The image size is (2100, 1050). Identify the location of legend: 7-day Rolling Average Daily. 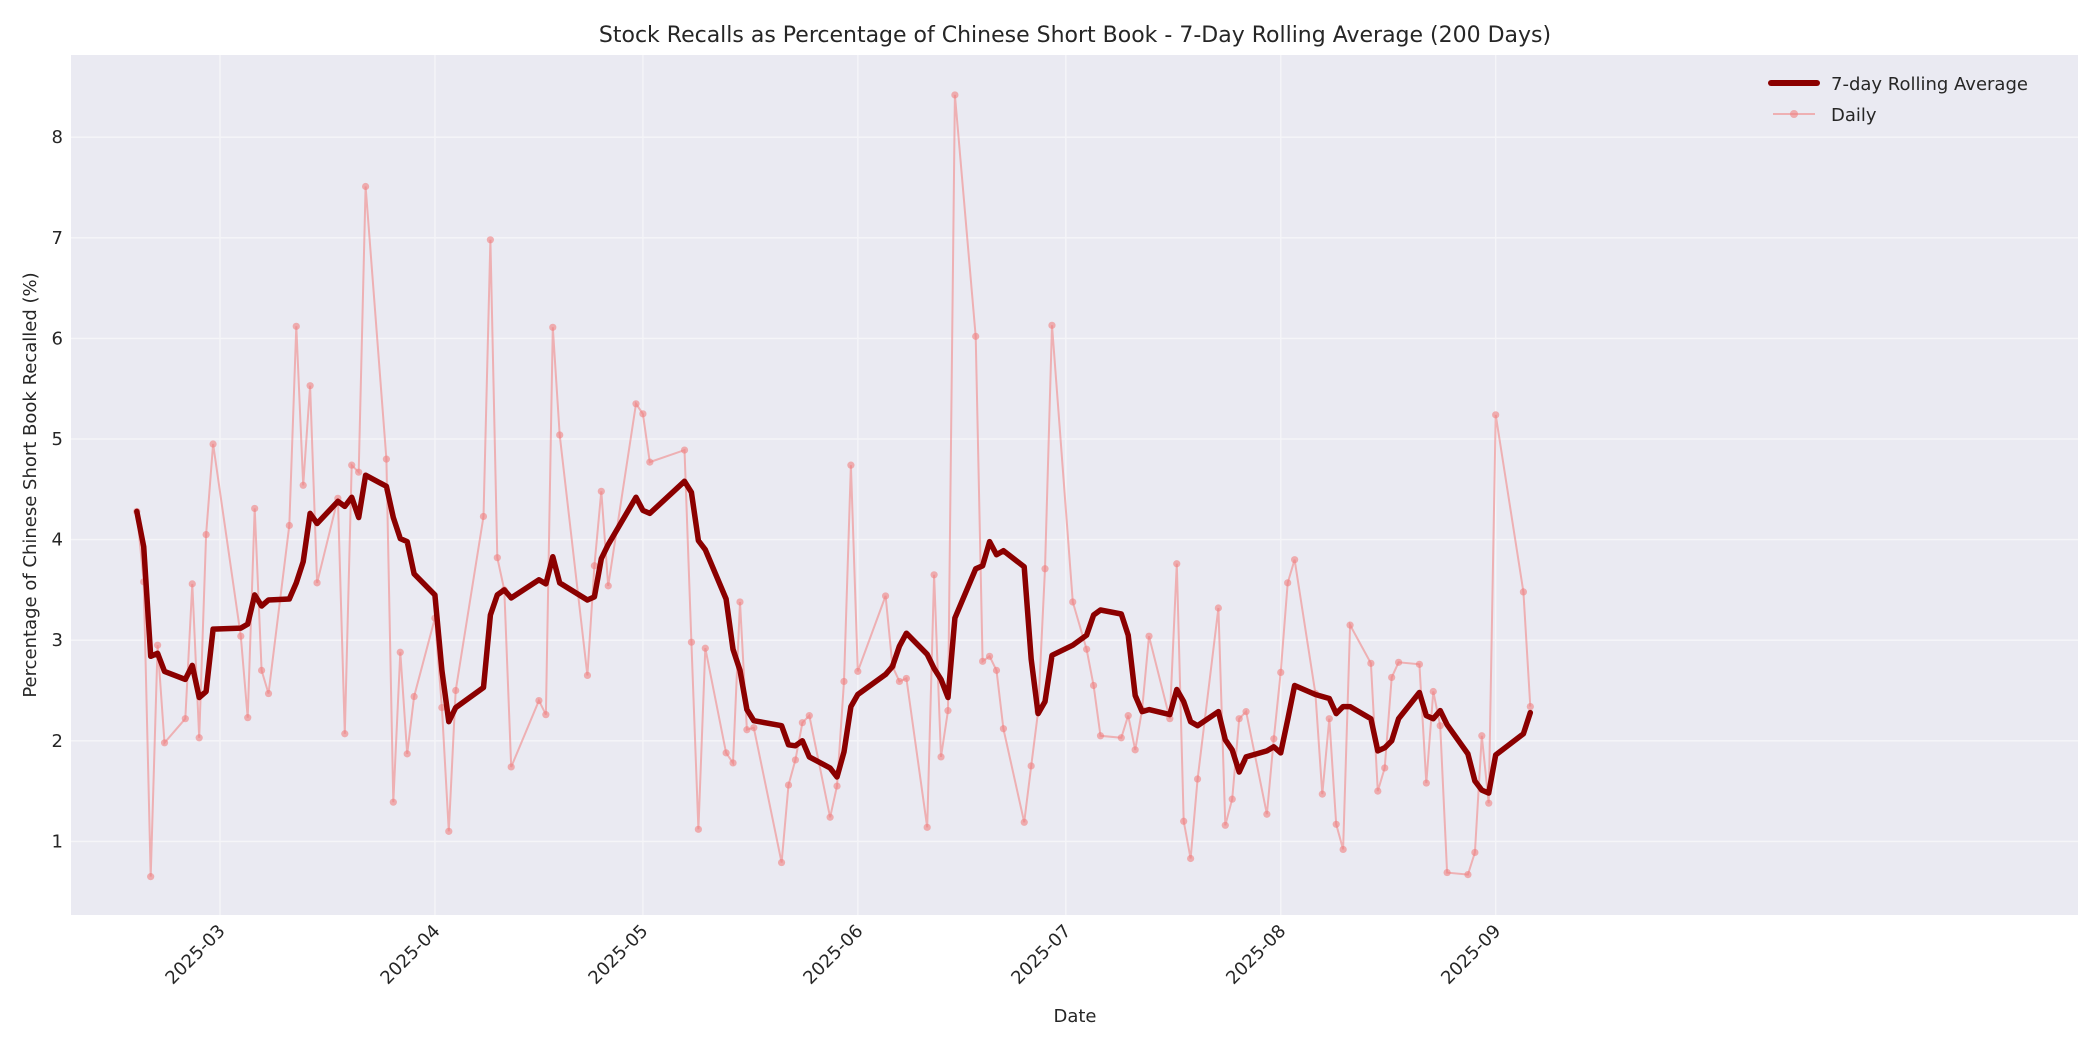
(1898, 100).